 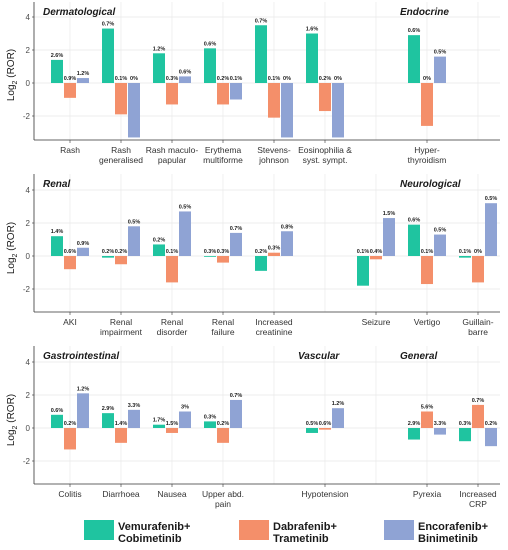 I want to click on x-tick-label: barre, so click(x=478, y=332).